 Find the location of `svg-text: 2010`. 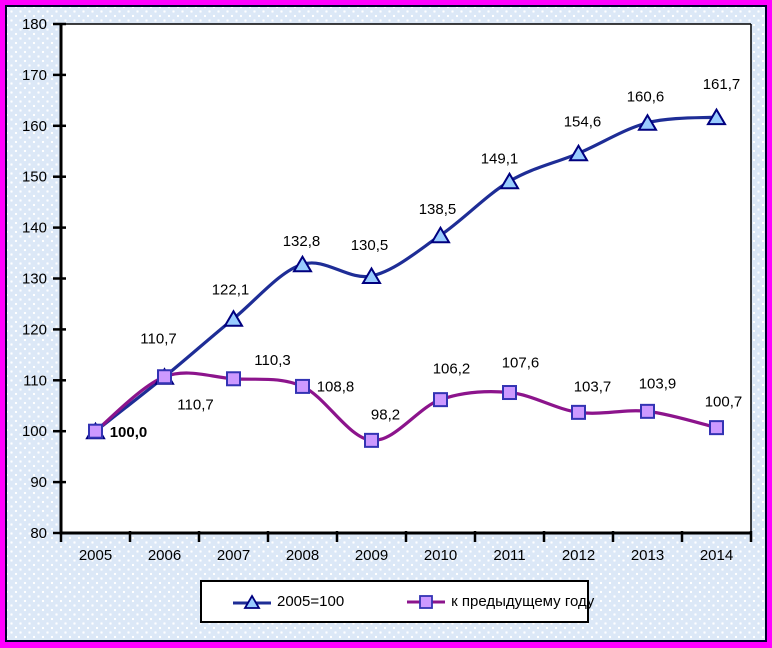

svg-text: 2010 is located at coordinates (440, 555).